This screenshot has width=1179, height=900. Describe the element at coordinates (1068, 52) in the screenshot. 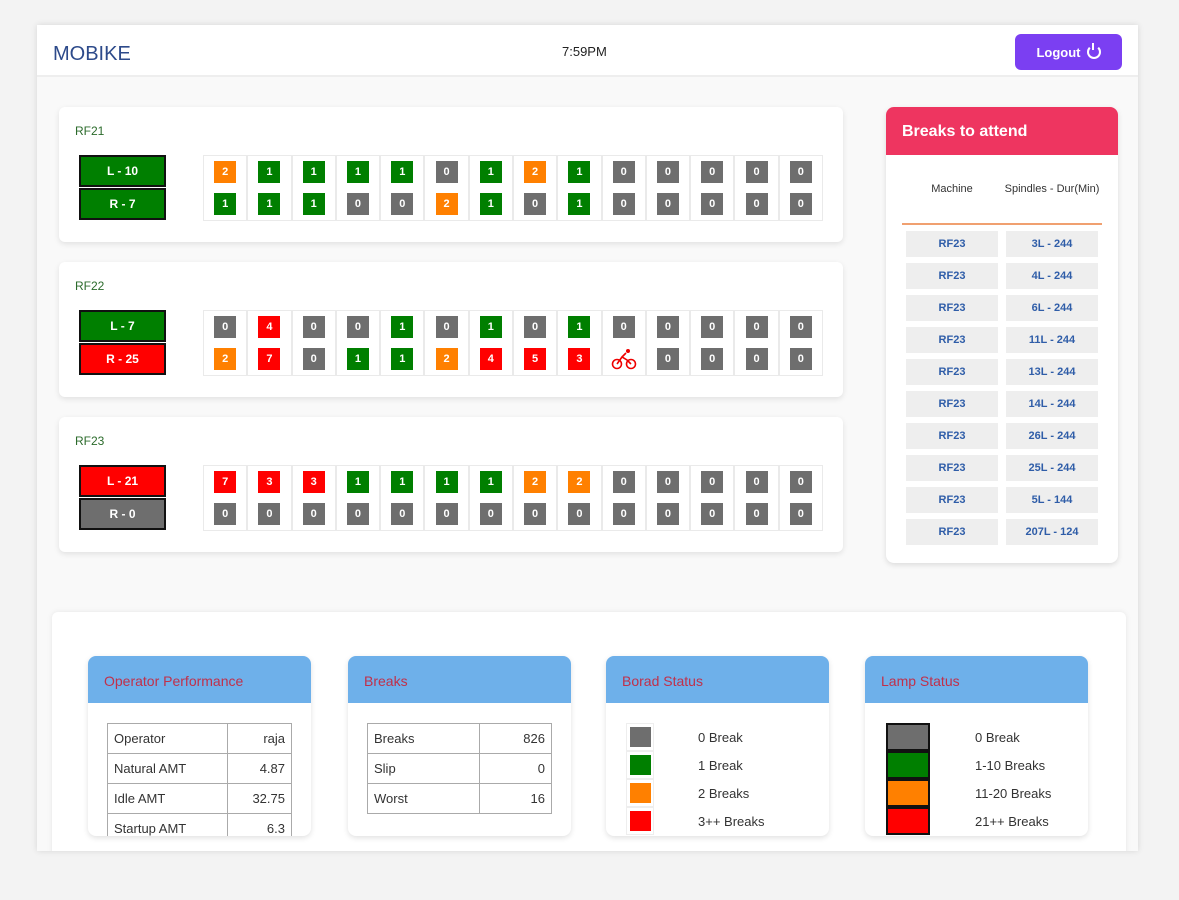

I see `logout-button: Logout` at that location.